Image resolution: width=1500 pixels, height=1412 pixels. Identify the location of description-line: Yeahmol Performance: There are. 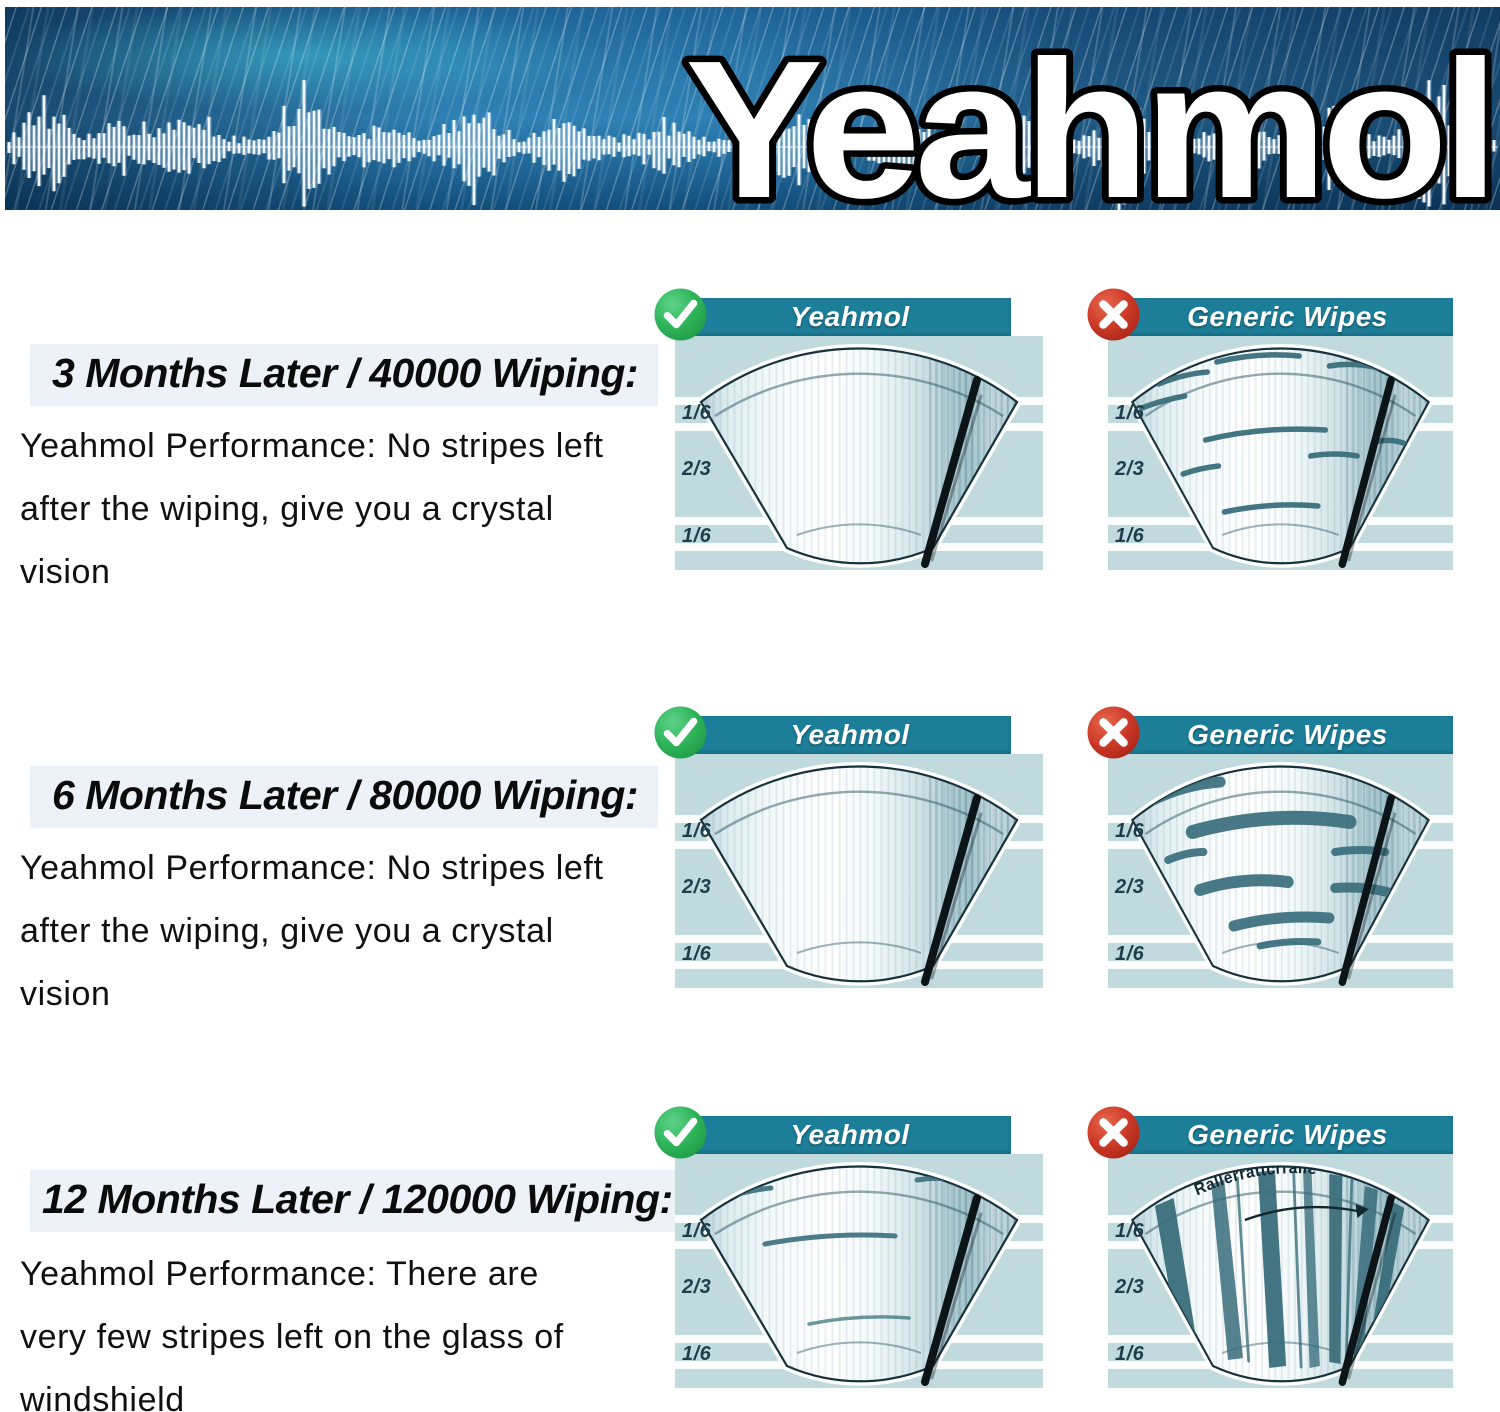
(279, 1274).